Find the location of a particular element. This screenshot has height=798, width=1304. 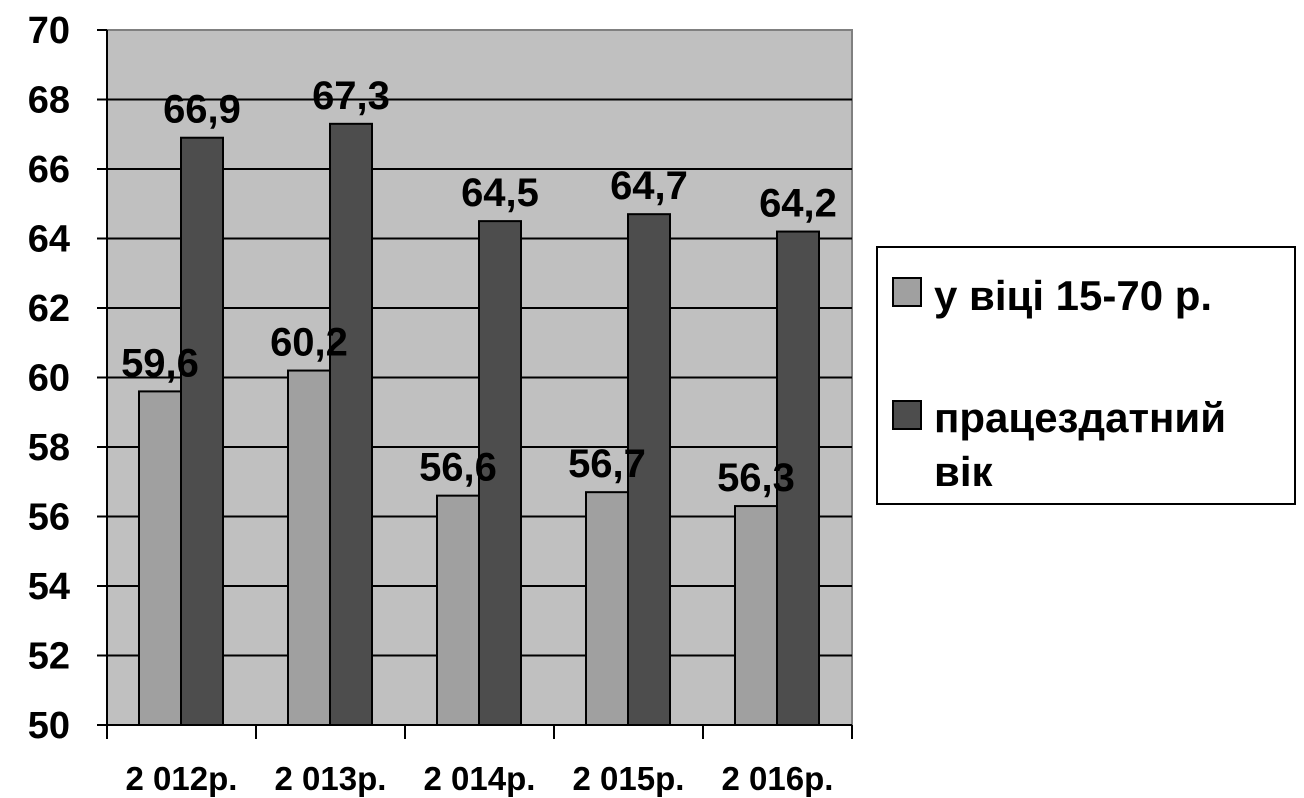

y-tick-label: 54 is located at coordinates (49, 587).